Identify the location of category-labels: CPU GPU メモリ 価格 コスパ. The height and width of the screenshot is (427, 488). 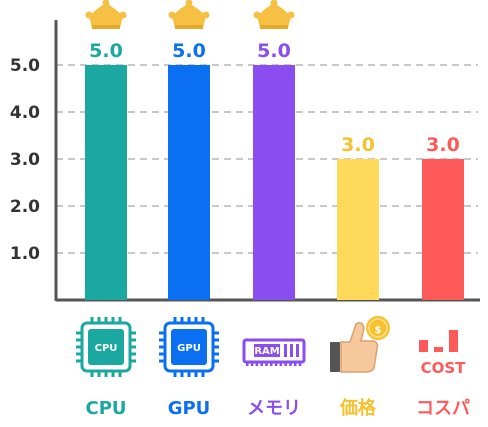
(277, 408).